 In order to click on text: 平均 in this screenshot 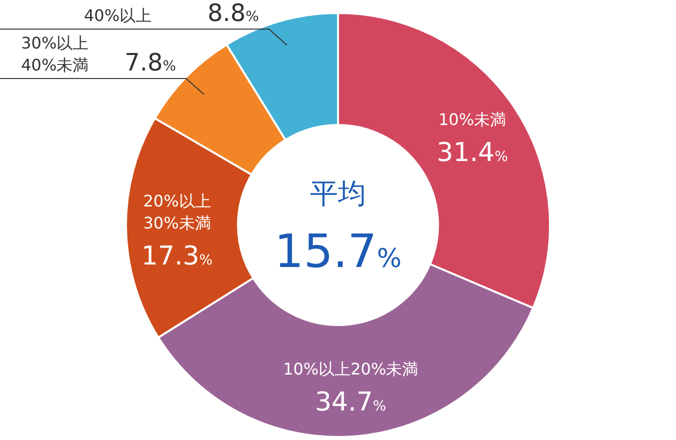, I will do `click(338, 193)`.